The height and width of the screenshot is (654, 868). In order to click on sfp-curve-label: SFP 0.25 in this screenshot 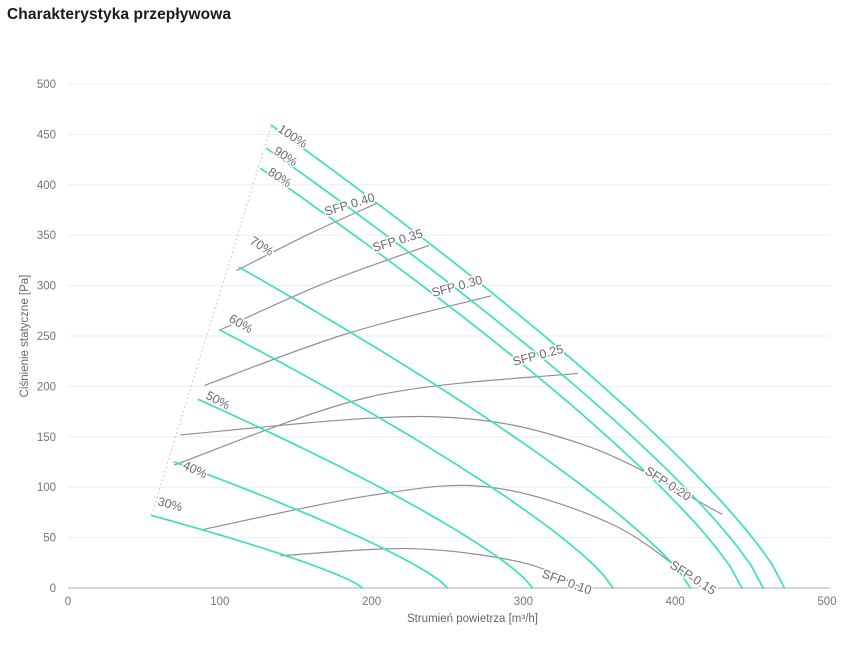, I will do `click(538, 355)`.